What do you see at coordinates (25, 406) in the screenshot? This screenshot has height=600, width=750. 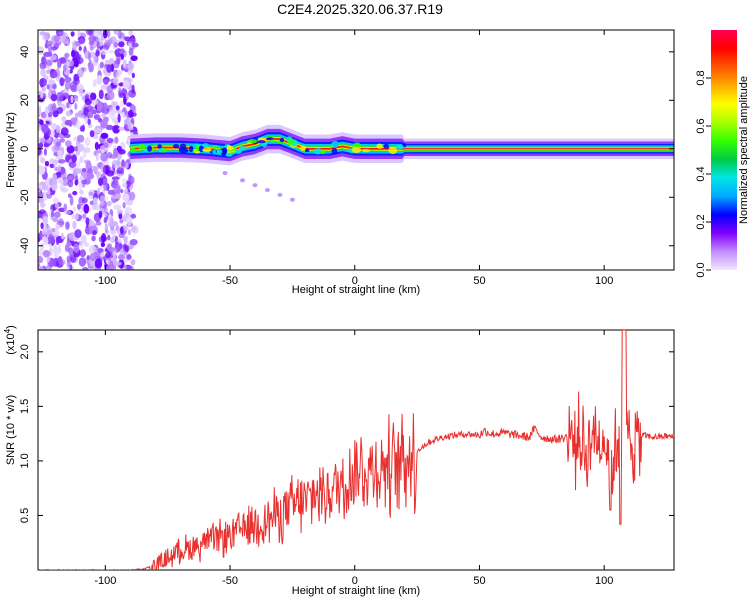 I see `y-tick-label: 1.5` at bounding box center [25, 406].